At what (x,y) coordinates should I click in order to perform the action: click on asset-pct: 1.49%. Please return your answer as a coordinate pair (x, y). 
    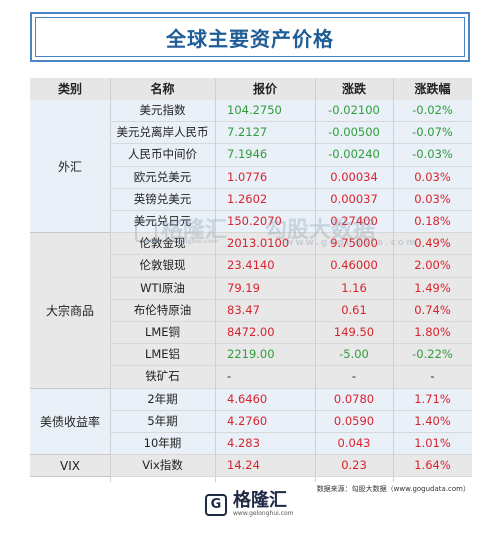
    Looking at the image, I should click on (432, 287).